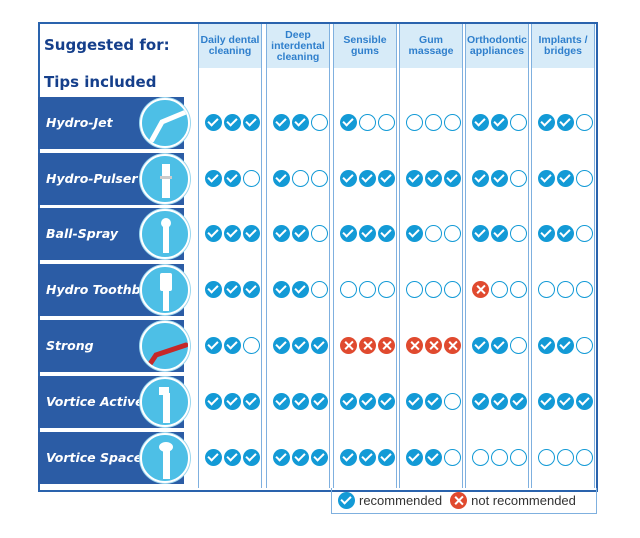  Describe the element at coordinates (100, 82) in the screenshot. I see `tips-included-heading: Tips included` at that location.